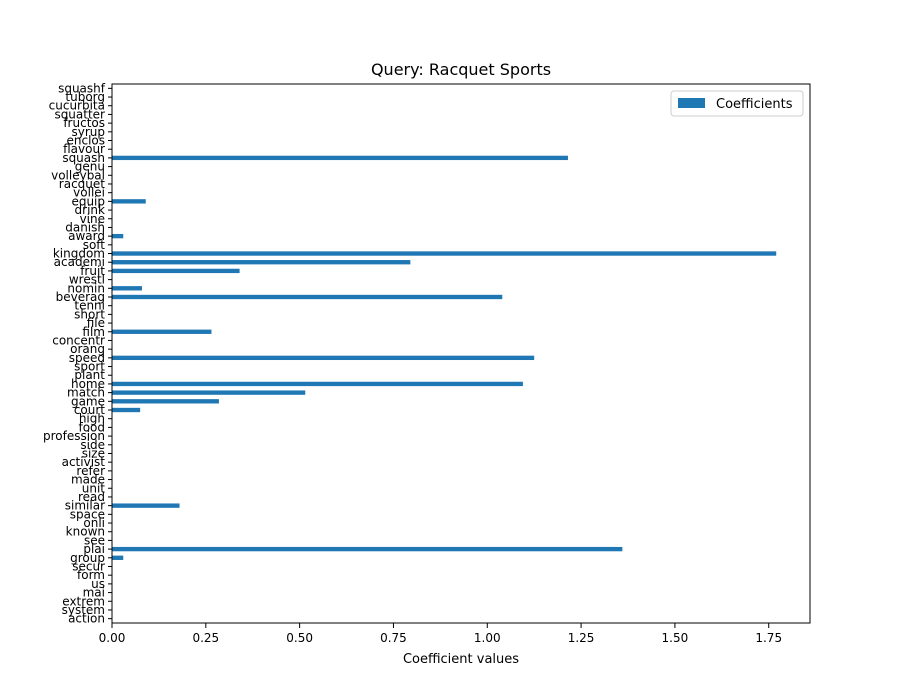 This screenshot has height=700, width=900. Describe the element at coordinates (393, 638) in the screenshot. I see `x-tick-label: 0.75` at that location.